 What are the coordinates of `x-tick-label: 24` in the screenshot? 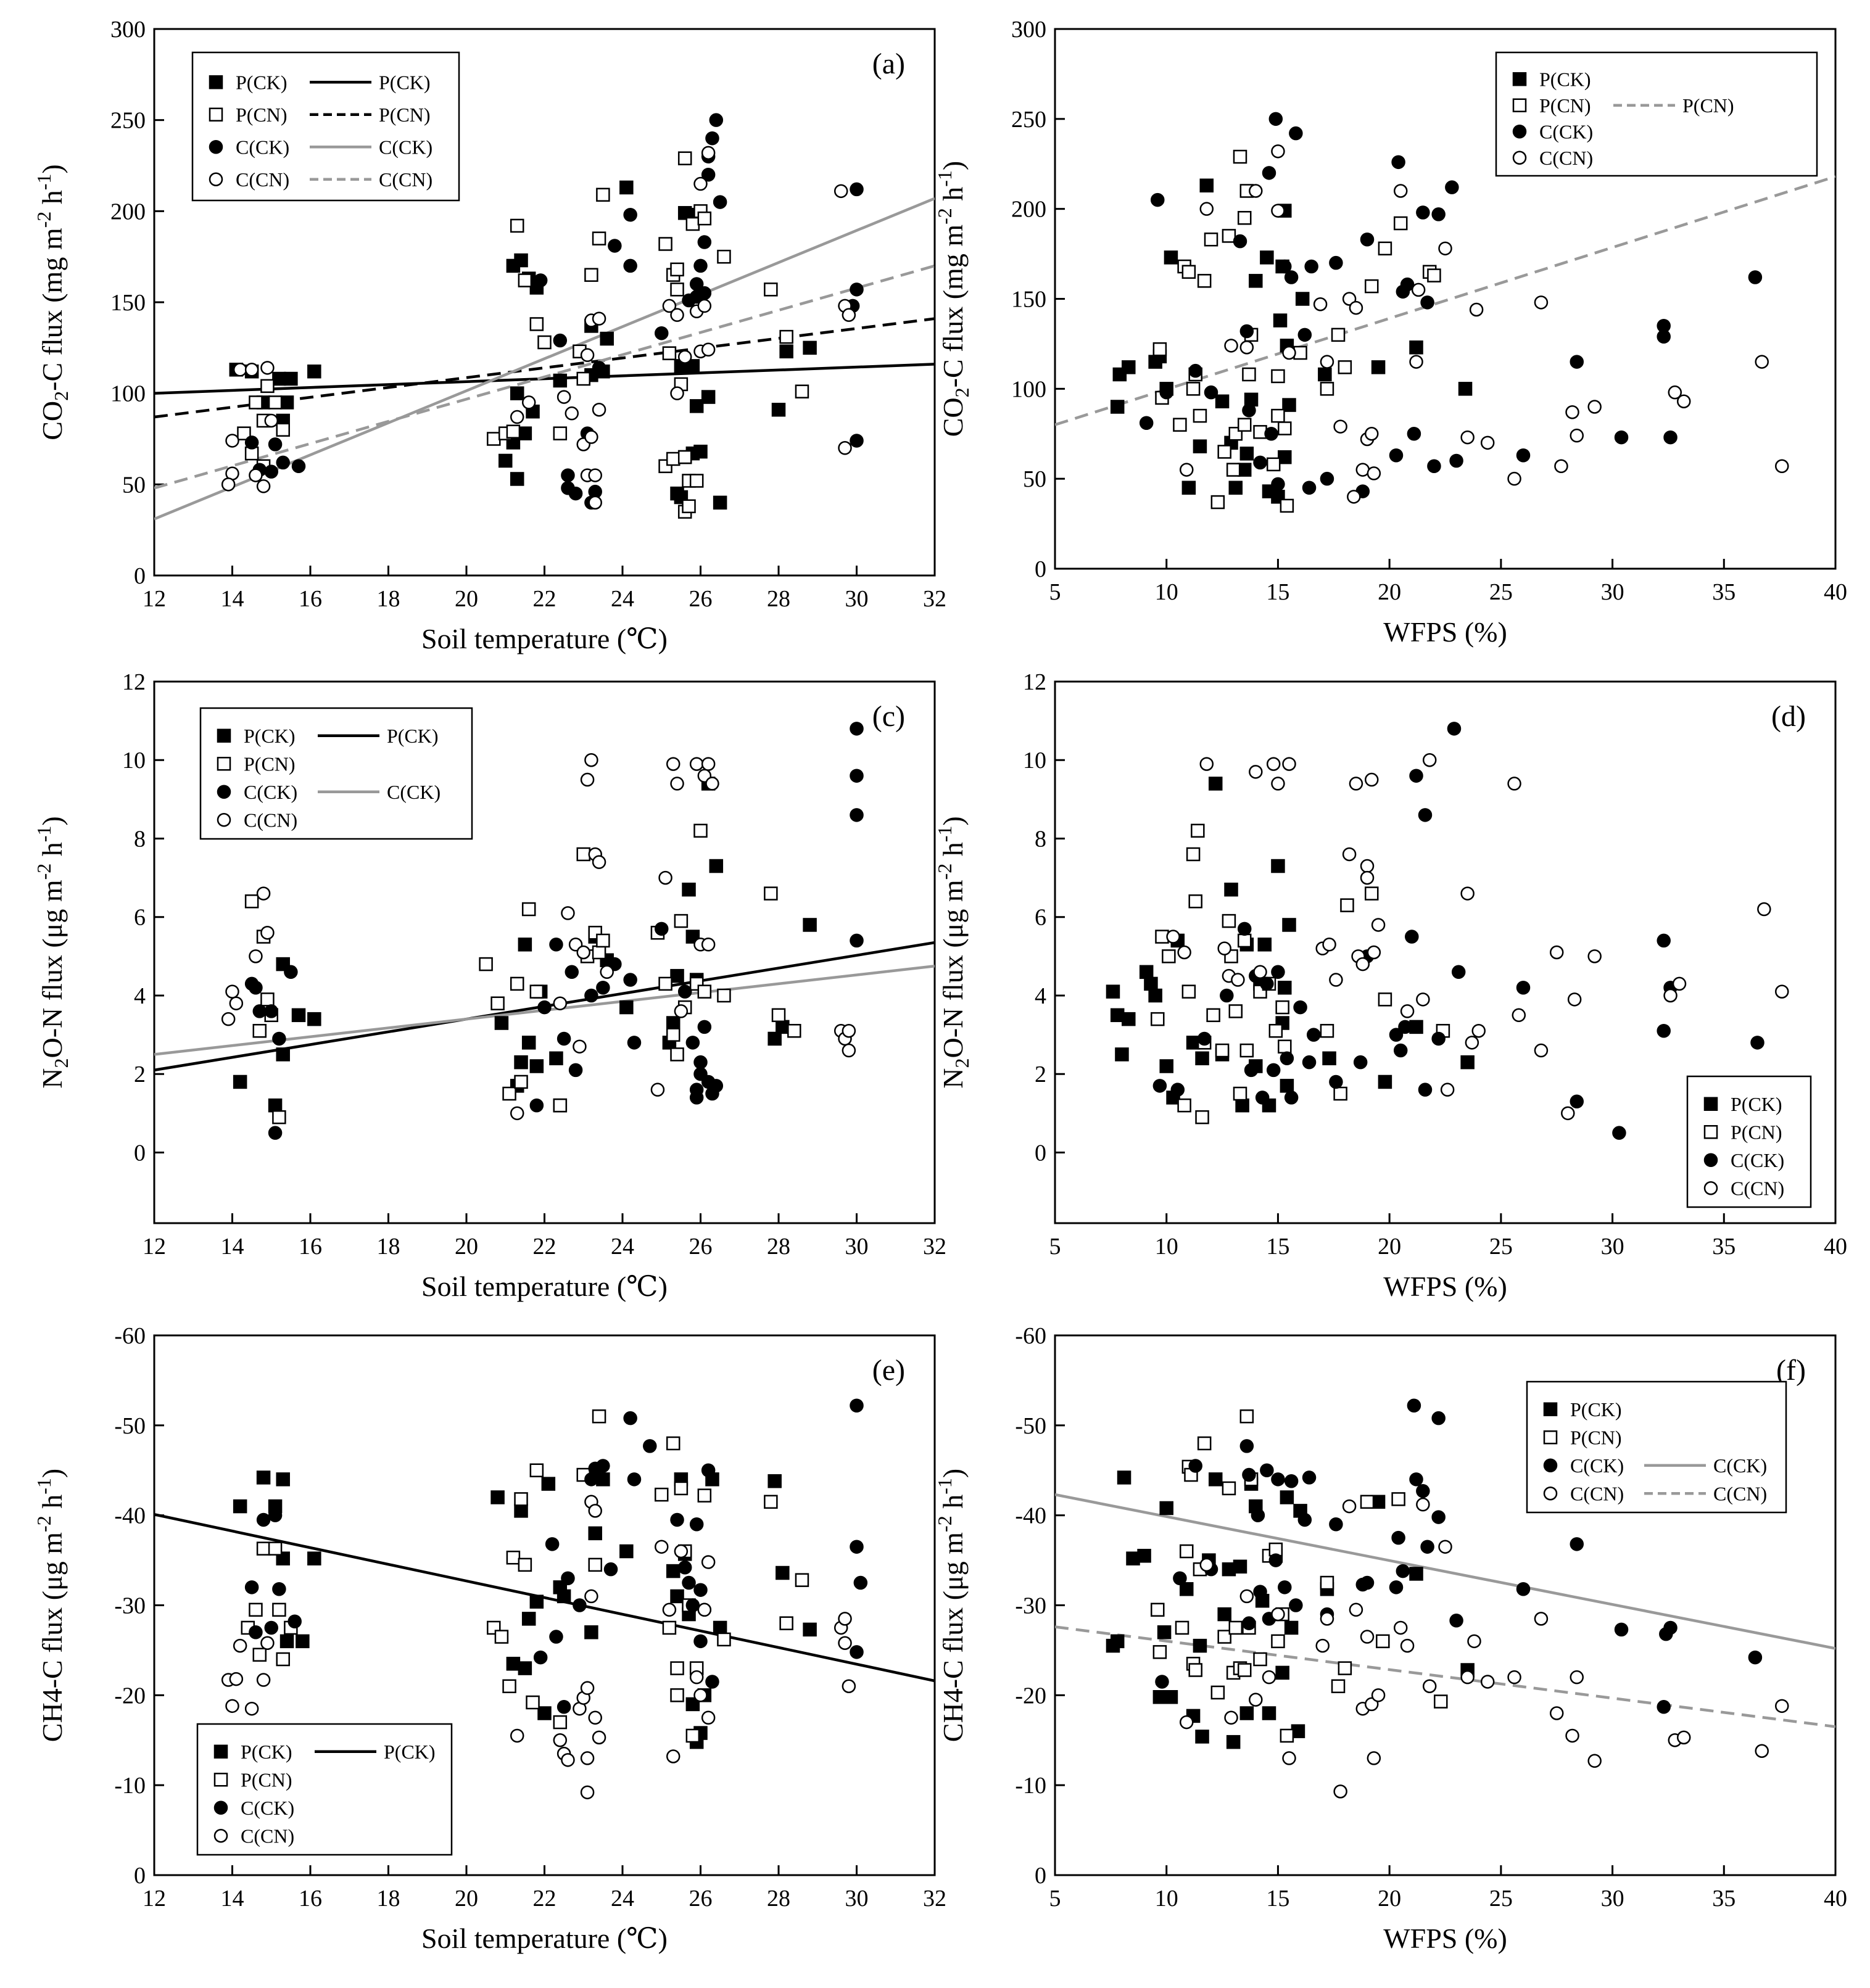 It's located at (622, 1247).